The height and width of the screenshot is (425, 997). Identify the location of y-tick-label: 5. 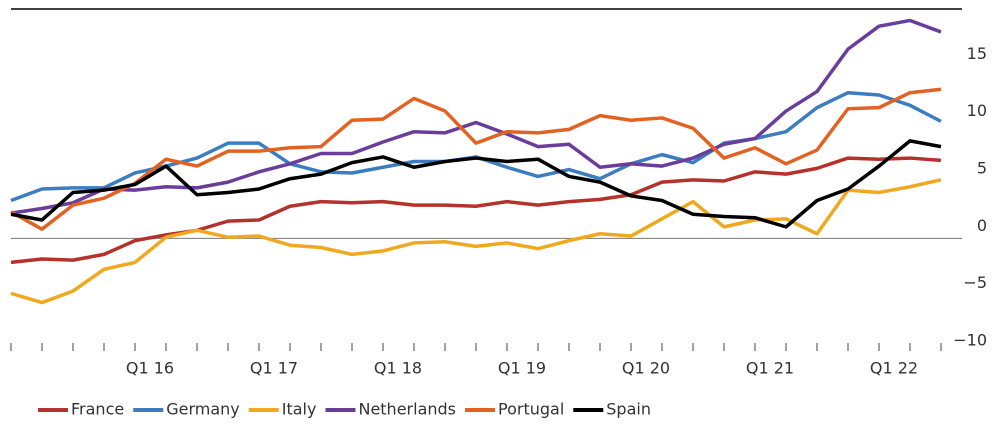
(982, 168).